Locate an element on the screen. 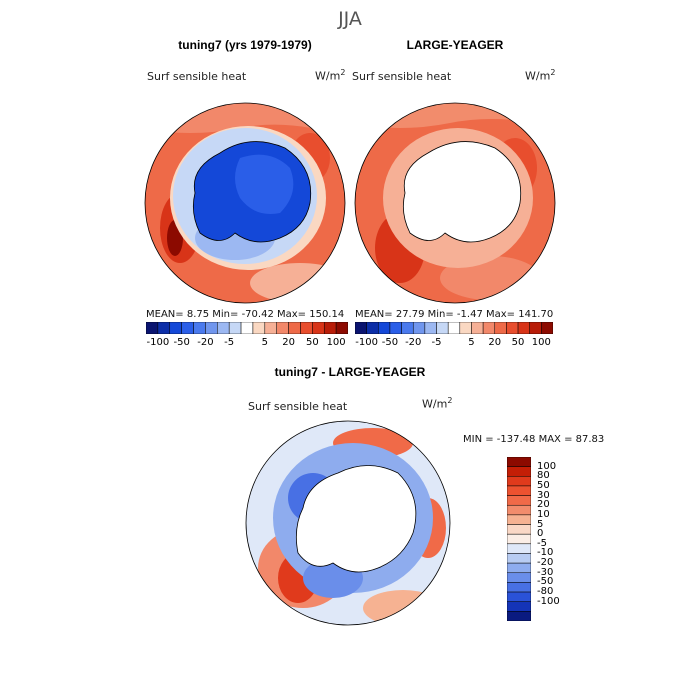 The height and width of the screenshot is (700, 700). diff-panel-units-label: W/m2 is located at coordinates (437, 403).